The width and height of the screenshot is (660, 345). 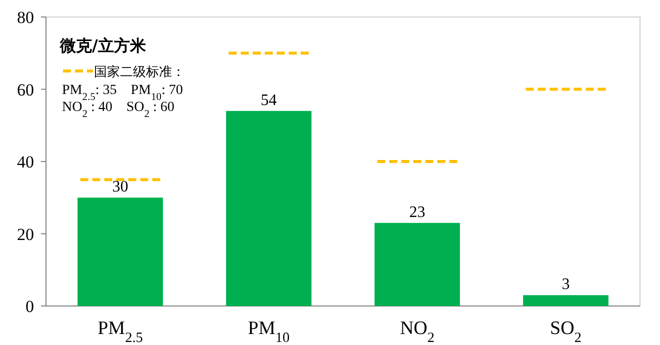 I want to click on x-tick-label: PM$_{10}$, so click(x=269, y=331).